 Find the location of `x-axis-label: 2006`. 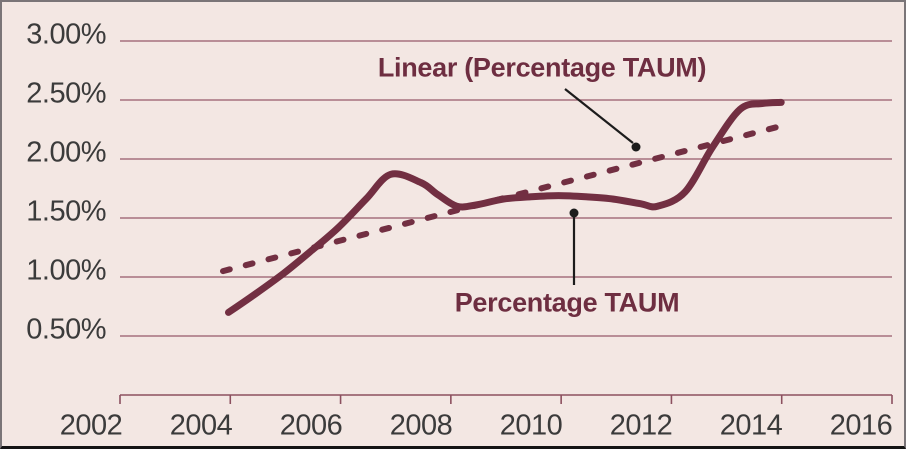

x-axis-label: 2006 is located at coordinates (311, 425).